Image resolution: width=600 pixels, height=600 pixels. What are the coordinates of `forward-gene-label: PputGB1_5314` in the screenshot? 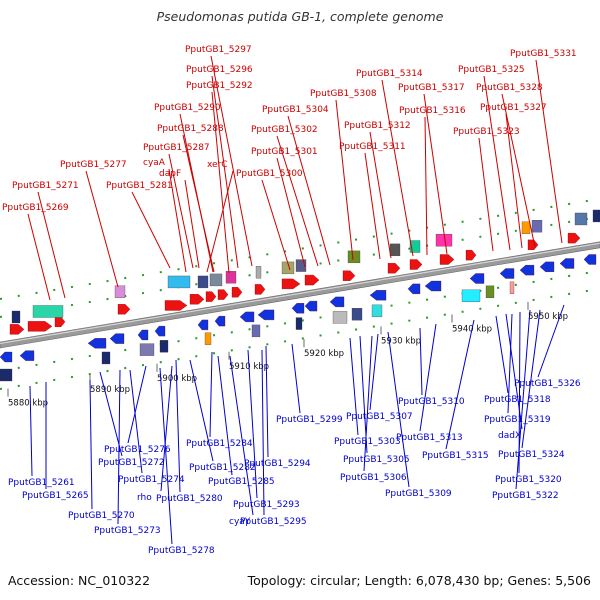 It's located at (389, 74).